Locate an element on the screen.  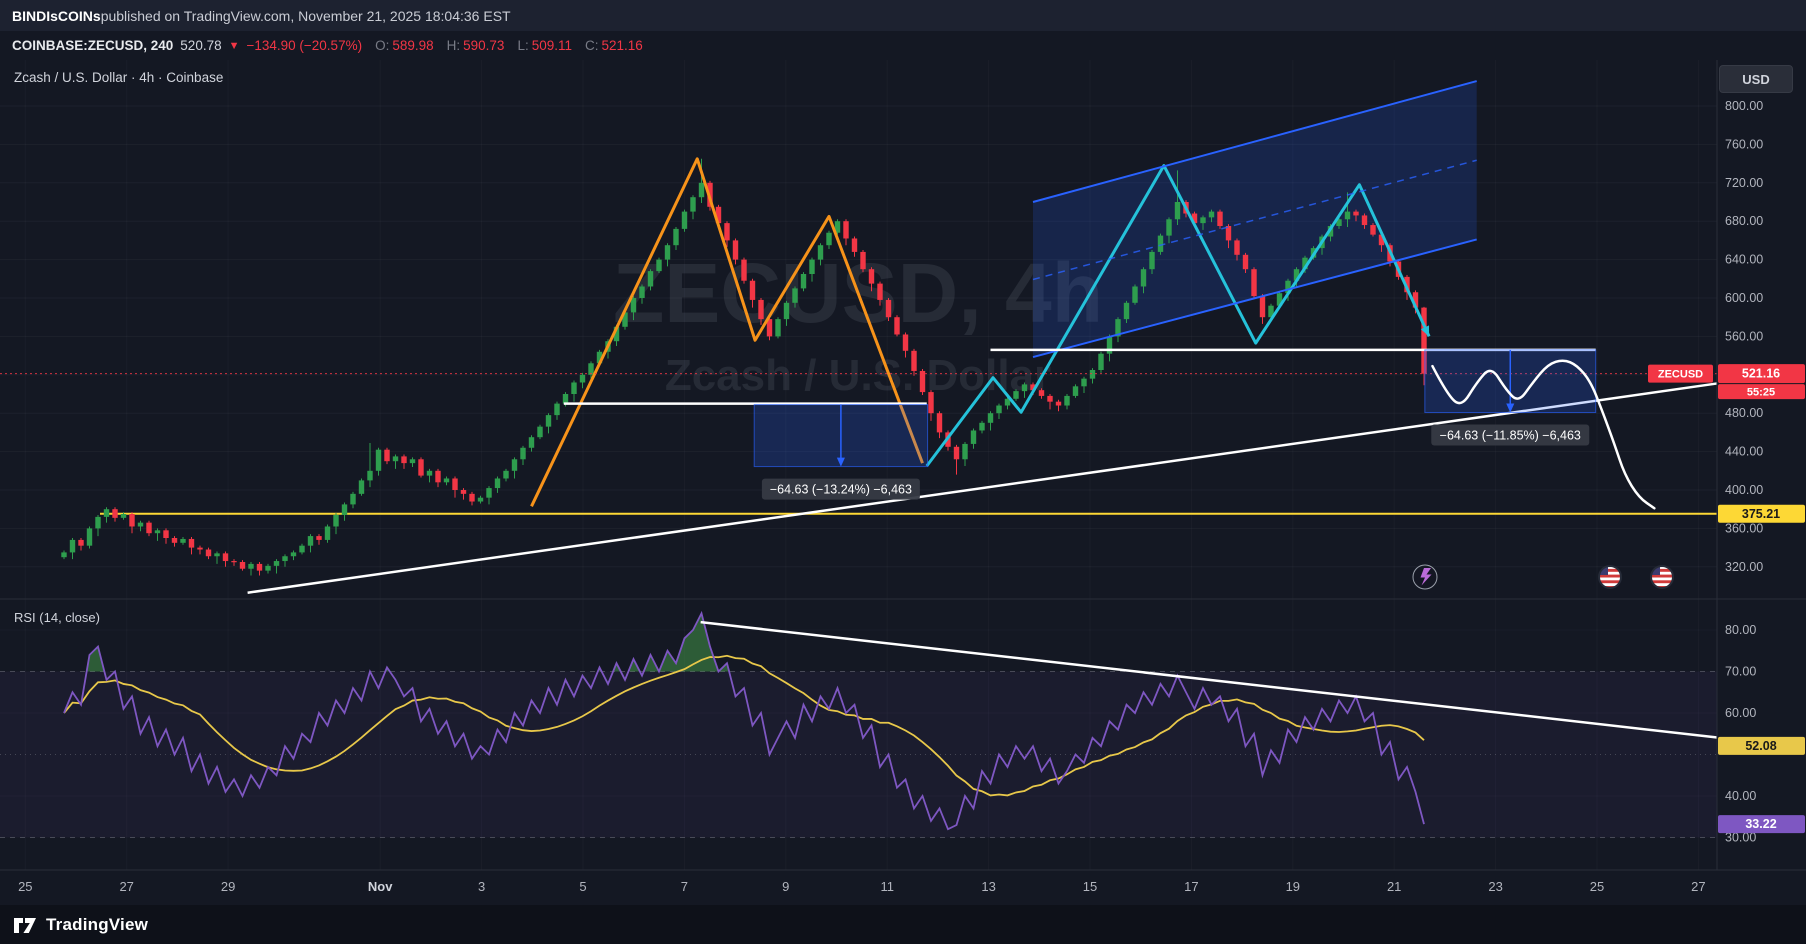
author-name: BINDIsCOINs is located at coordinates (56, 15).